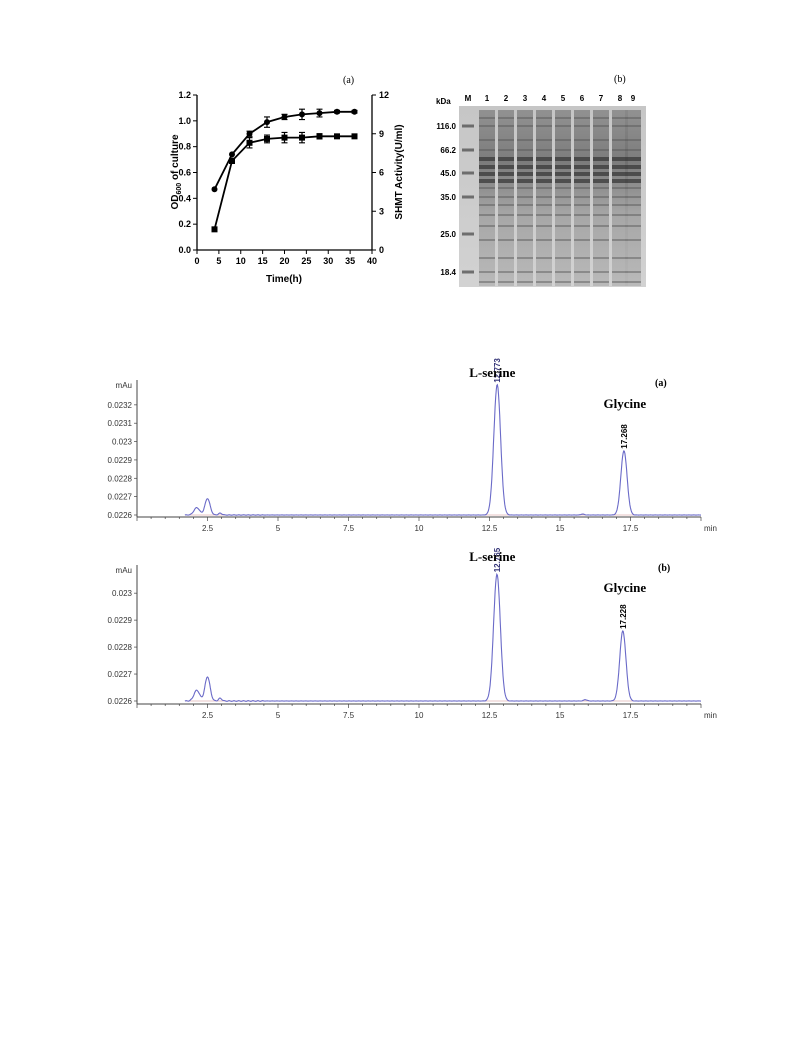  What do you see at coordinates (582, 98) in the screenshot?
I see `gel-lane-label: 6` at bounding box center [582, 98].